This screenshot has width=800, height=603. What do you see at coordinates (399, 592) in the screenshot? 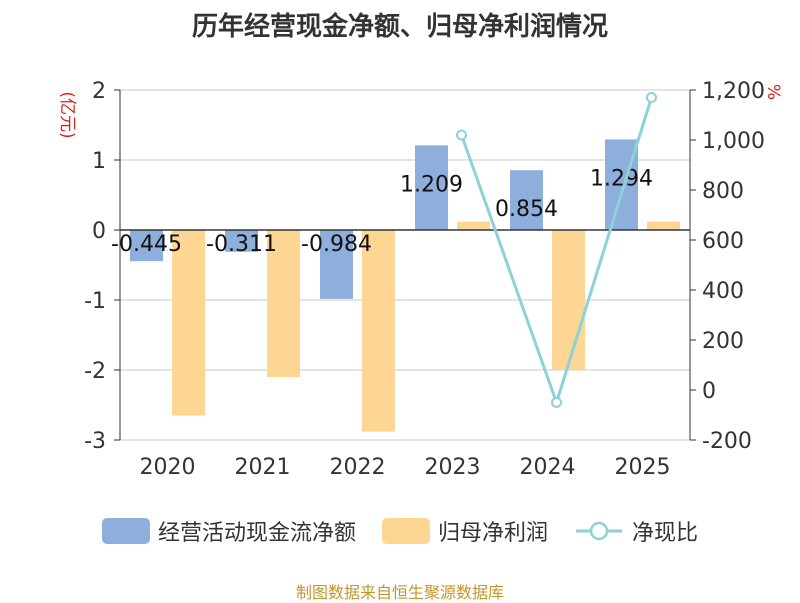
I see `source-note: 制图数据来自恒生聚源数据库` at bounding box center [399, 592].